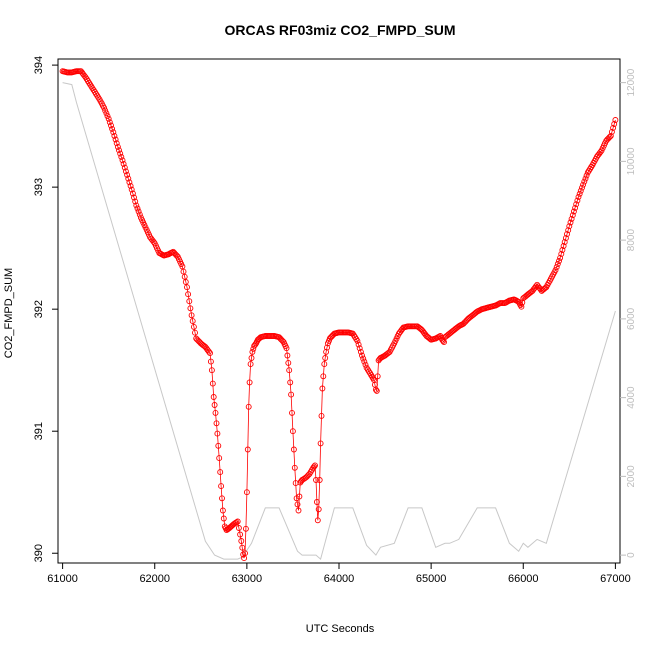 The width and height of the screenshot is (650, 650). What do you see at coordinates (39, 187) in the screenshot?
I see `y-tick-label: 393` at bounding box center [39, 187].